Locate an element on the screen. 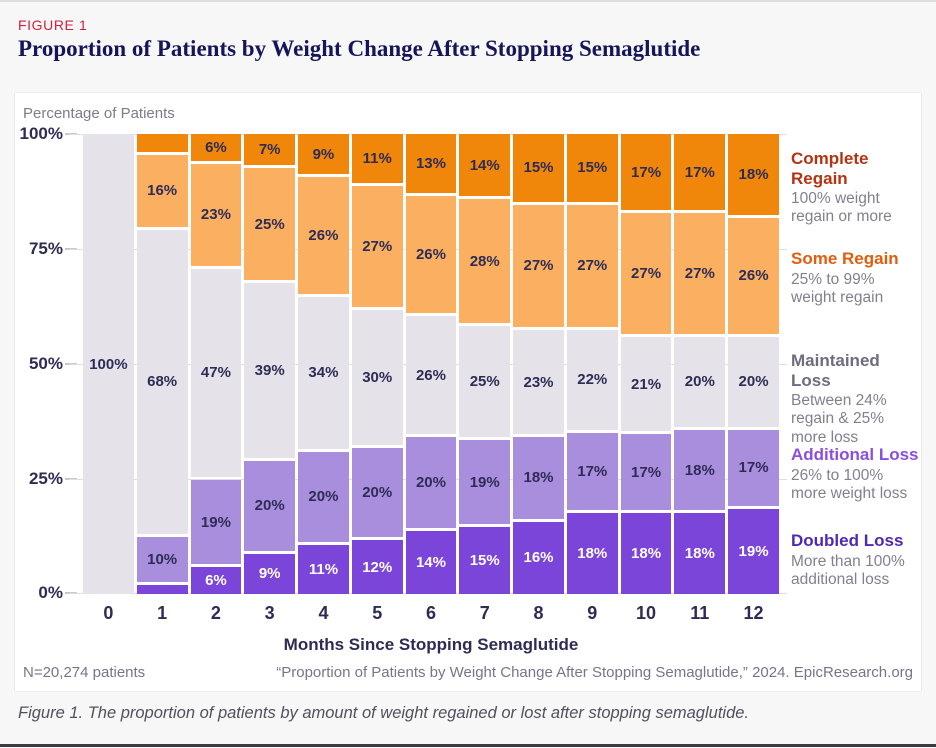 Image resolution: width=936 pixels, height=748 pixels. bar-column-month-12: 18% 26% 20% 17% 19% is located at coordinates (753, 364).